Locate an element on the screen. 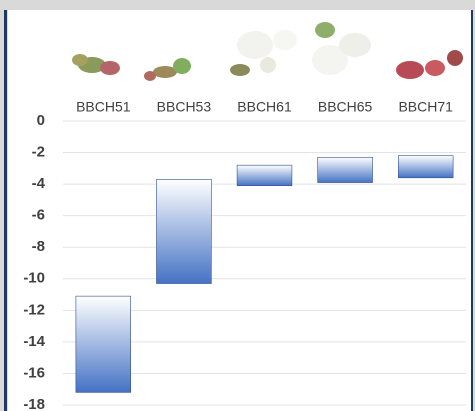 This screenshot has width=475, height=411. y-tick-label: -8 is located at coordinates (38, 246).